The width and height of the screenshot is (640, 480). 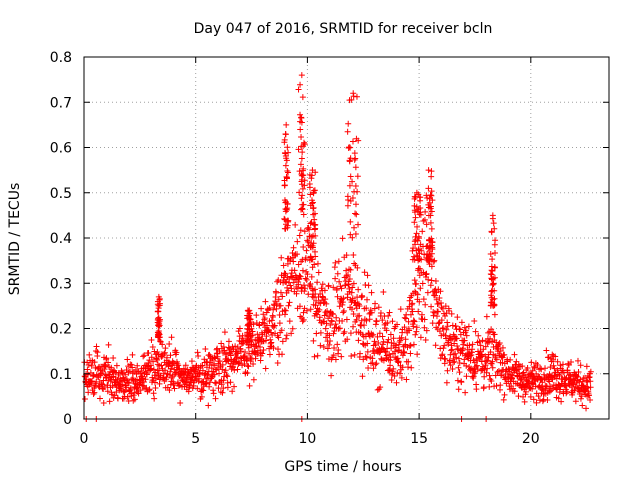 What do you see at coordinates (61, 58) in the screenshot?
I see `y-tick-label: 0.8` at bounding box center [61, 58].